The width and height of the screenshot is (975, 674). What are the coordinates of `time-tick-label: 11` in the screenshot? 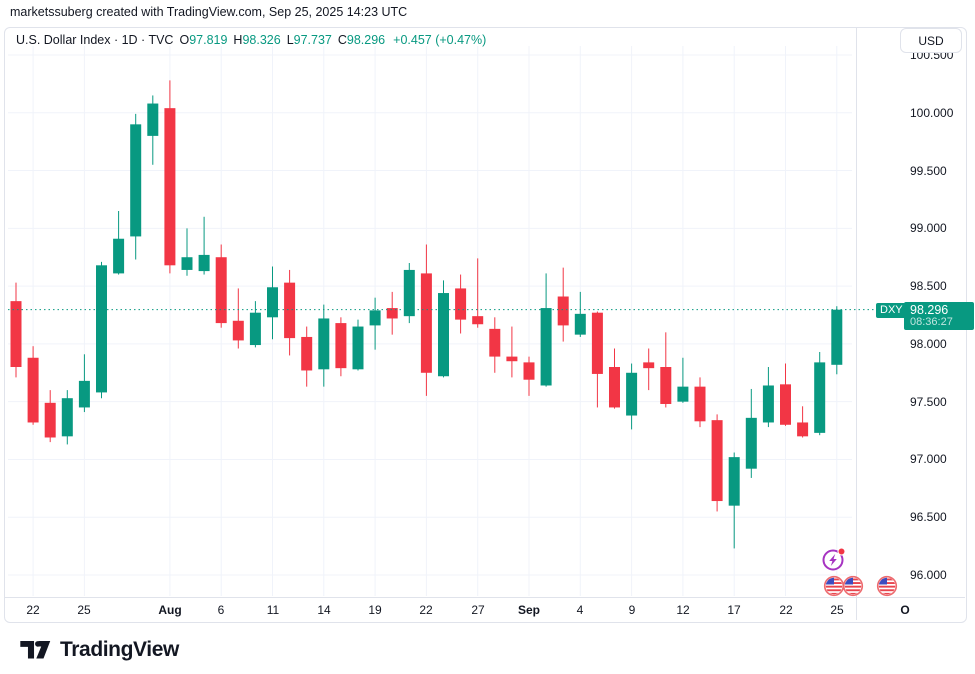 It's located at (273, 610).